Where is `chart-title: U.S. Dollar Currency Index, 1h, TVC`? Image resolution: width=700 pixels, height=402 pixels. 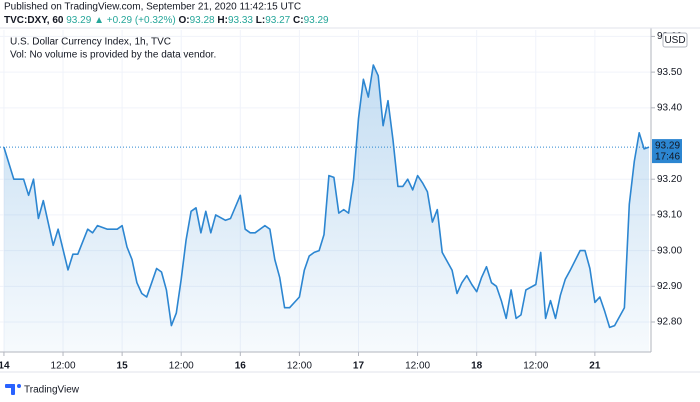
chart-title: U.S. Dollar Currency Index, 1h, TVC is located at coordinates (90, 42).